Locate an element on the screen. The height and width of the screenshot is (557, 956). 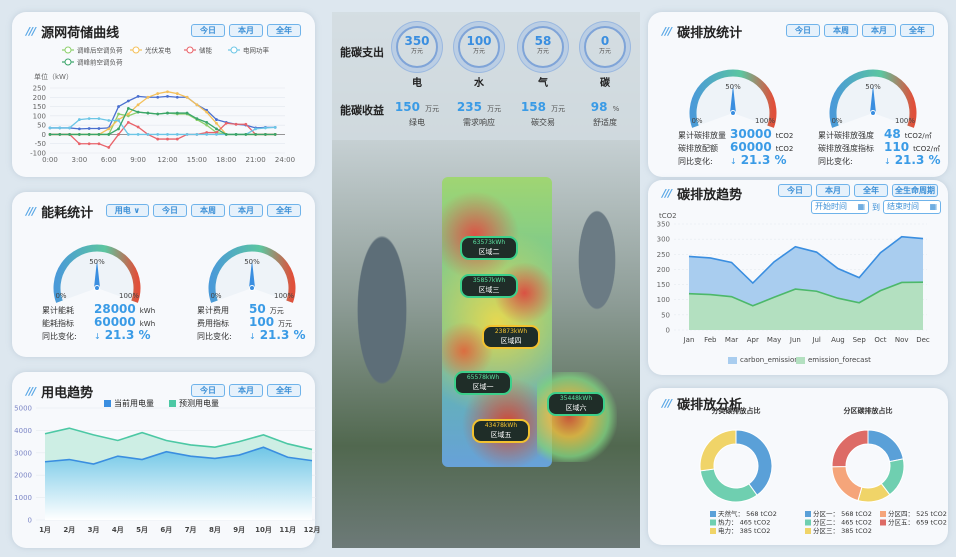
income-value: 98 is located at coordinates (599, 107).